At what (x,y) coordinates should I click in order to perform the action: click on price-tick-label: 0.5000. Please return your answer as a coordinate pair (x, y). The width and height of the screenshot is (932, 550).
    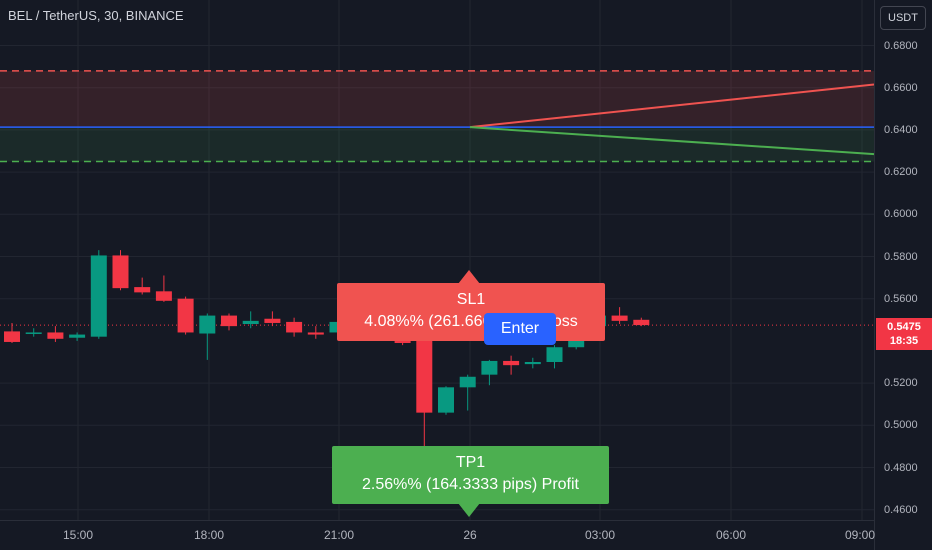
    Looking at the image, I should click on (901, 425).